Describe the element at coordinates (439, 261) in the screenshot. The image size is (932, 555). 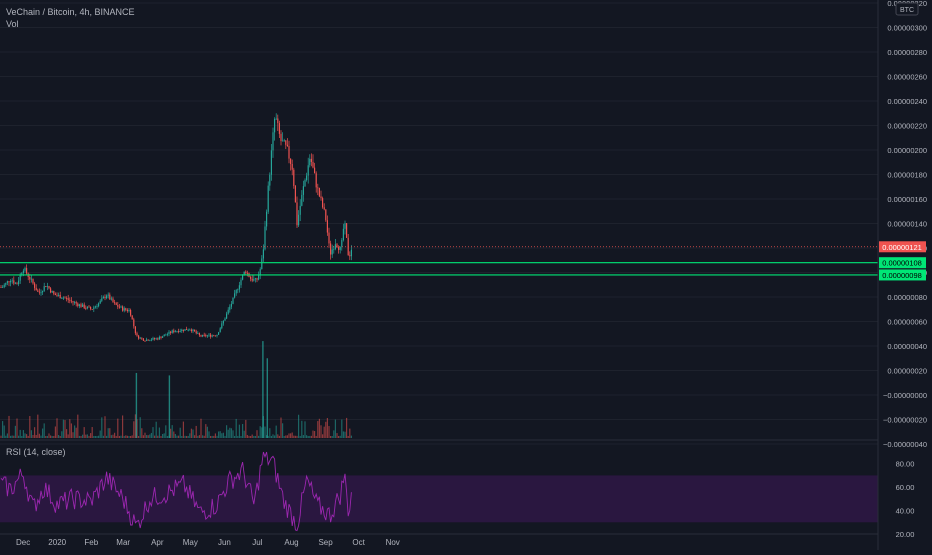
I see `horizontal-lines` at that location.